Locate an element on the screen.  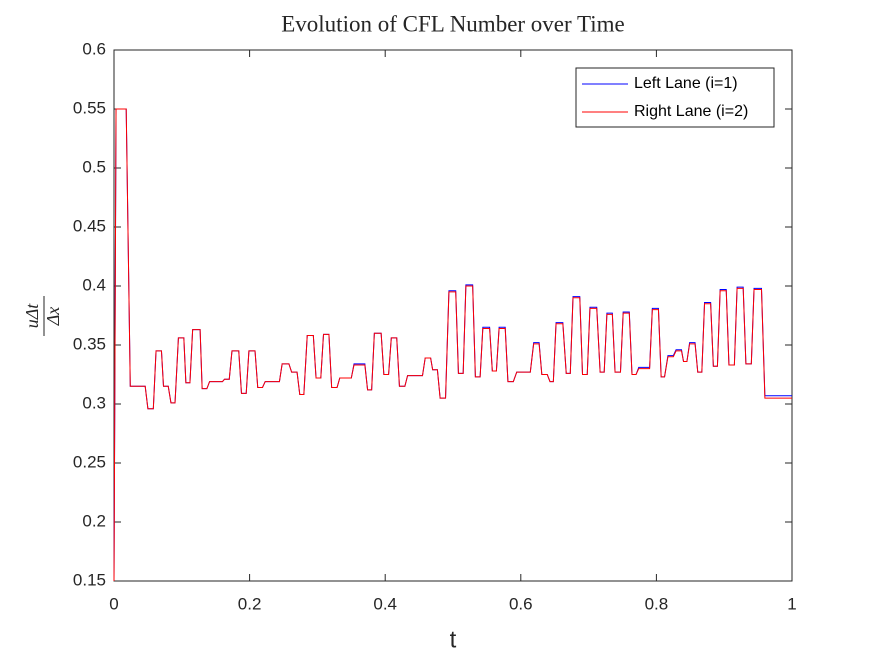
x-tick-label: 1 is located at coordinates (791, 603).